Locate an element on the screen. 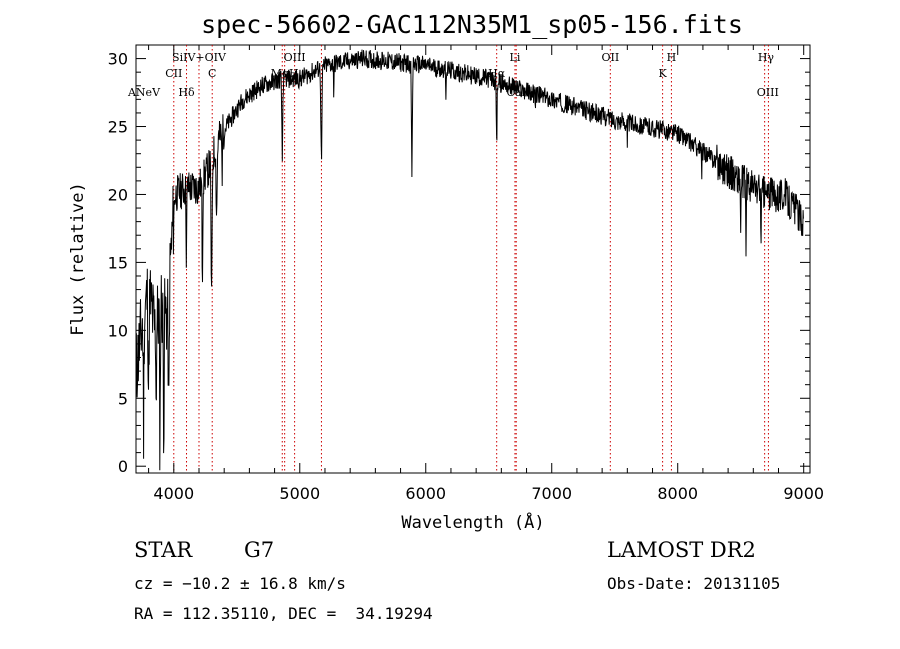 This screenshot has width=900, height=649. line-label-0: SiIV+OIV is located at coordinates (199, 57).